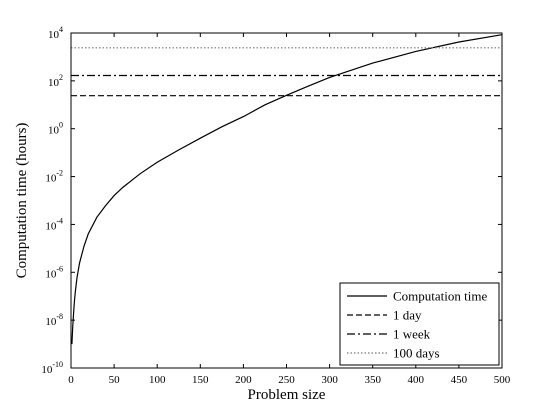 This screenshot has width=554, height=415. I want to click on x-tick-label: 350, so click(372, 380).